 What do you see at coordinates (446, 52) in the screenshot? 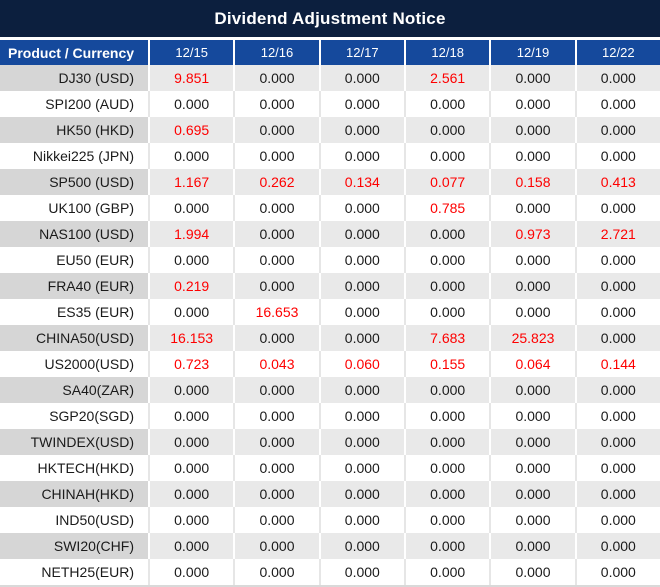
I see `date-column-header: 12/18` at bounding box center [446, 52].